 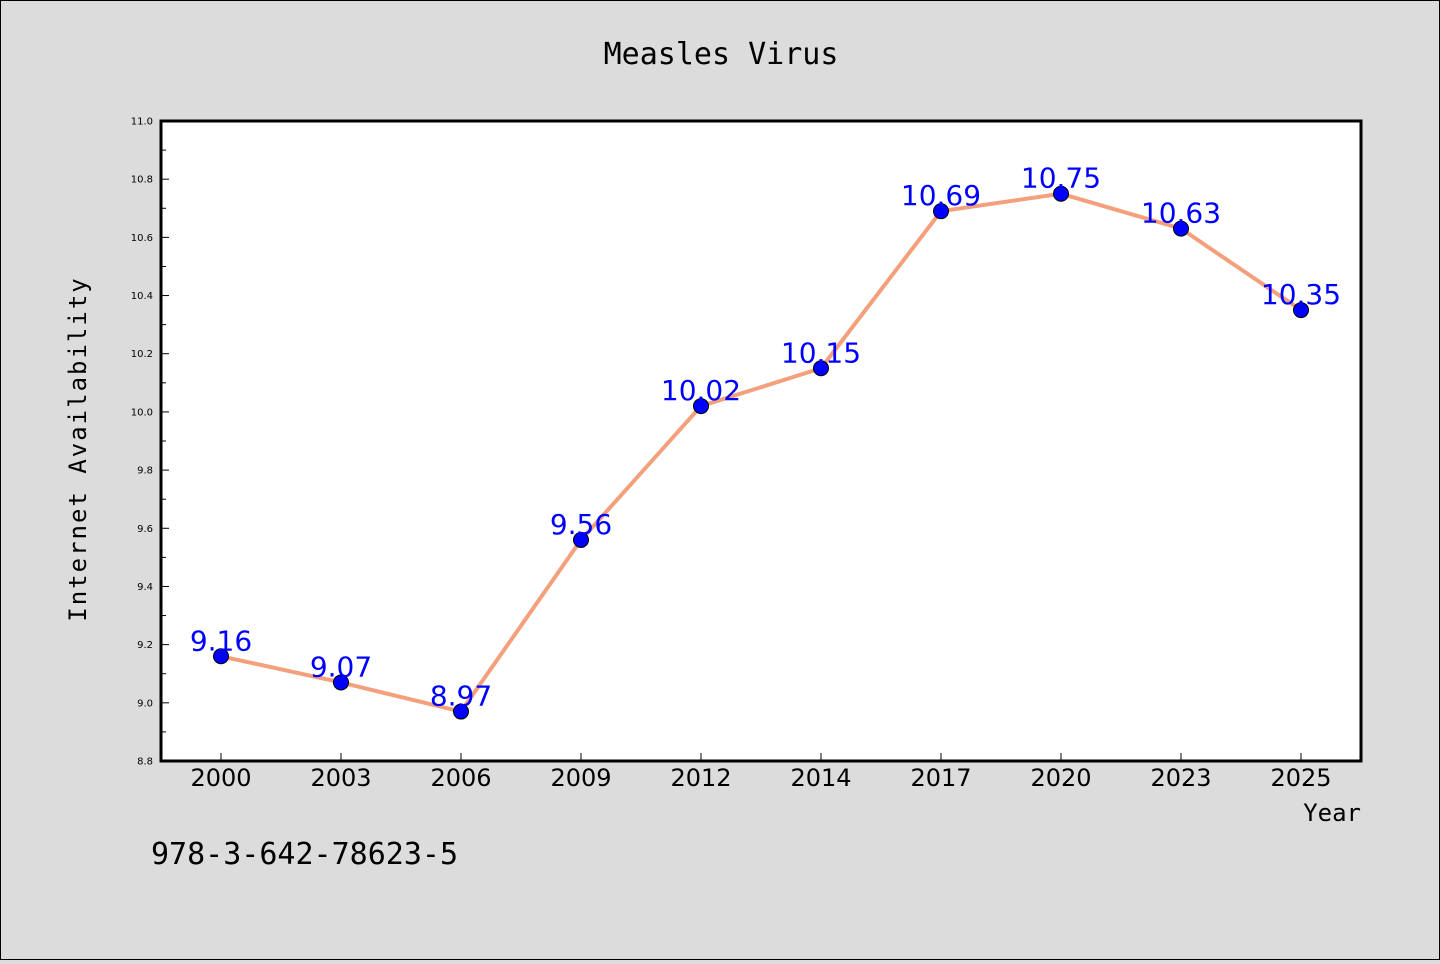 What do you see at coordinates (721, 54) in the screenshot?
I see `chart-title: Measles Virus` at bounding box center [721, 54].